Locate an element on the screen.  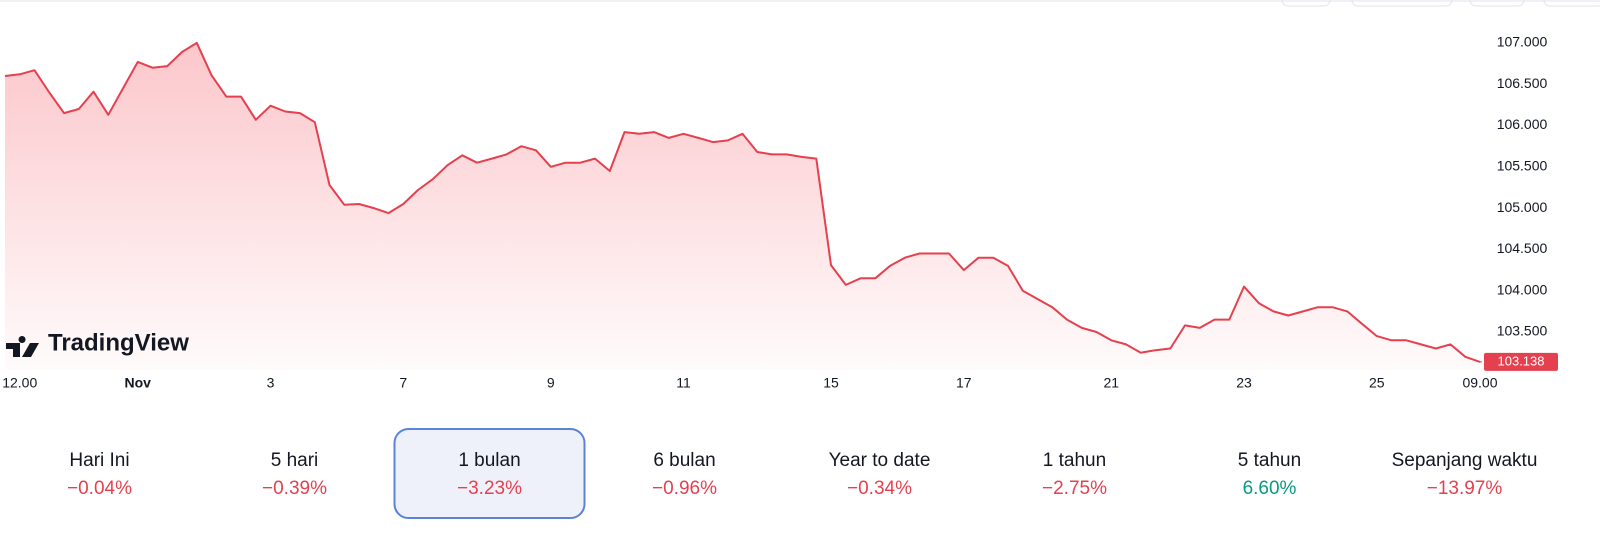
period-change: −3.23% is located at coordinates (489, 488).